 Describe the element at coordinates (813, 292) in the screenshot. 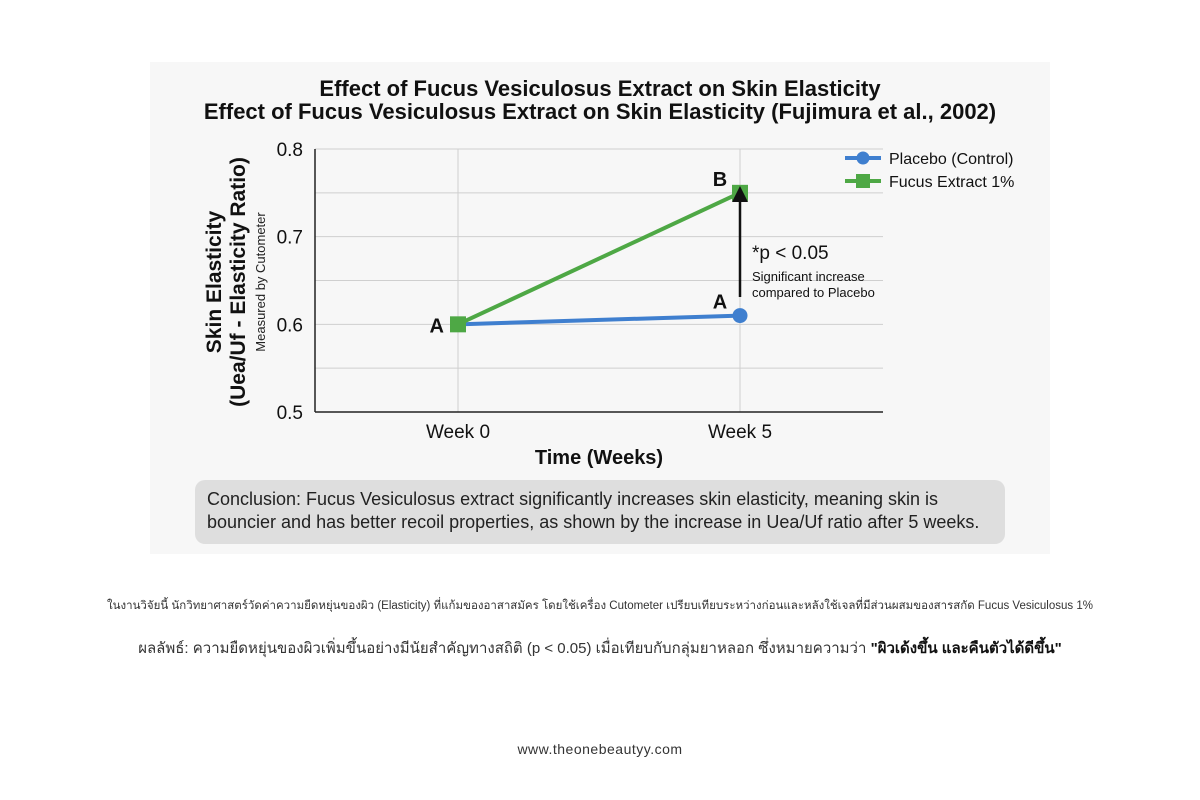

I see `significance-note-line2: compared to Placebo` at that location.